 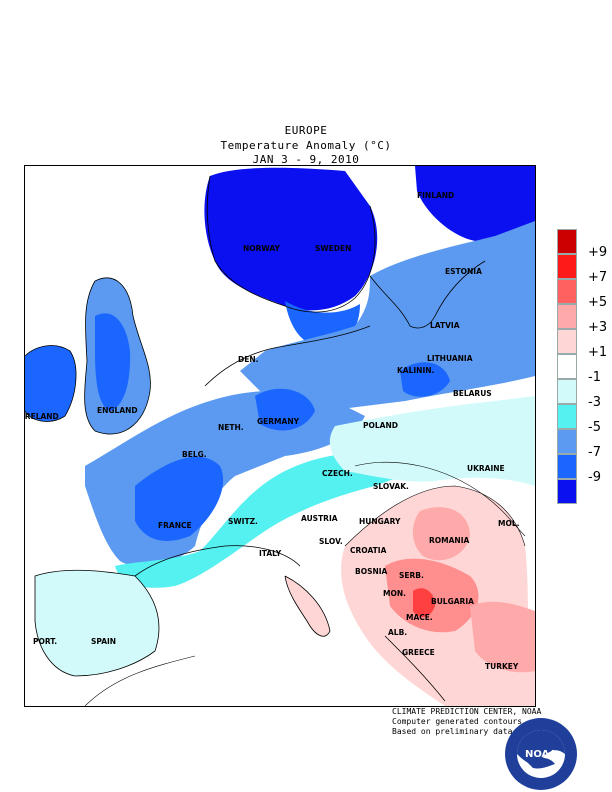 What do you see at coordinates (371, 571) in the screenshot?
I see `label-bosnia: BOSNIA` at bounding box center [371, 571].